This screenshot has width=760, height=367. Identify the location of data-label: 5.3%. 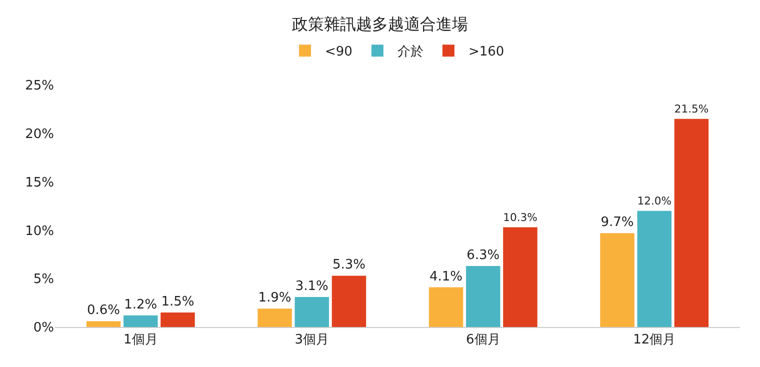
(349, 265).